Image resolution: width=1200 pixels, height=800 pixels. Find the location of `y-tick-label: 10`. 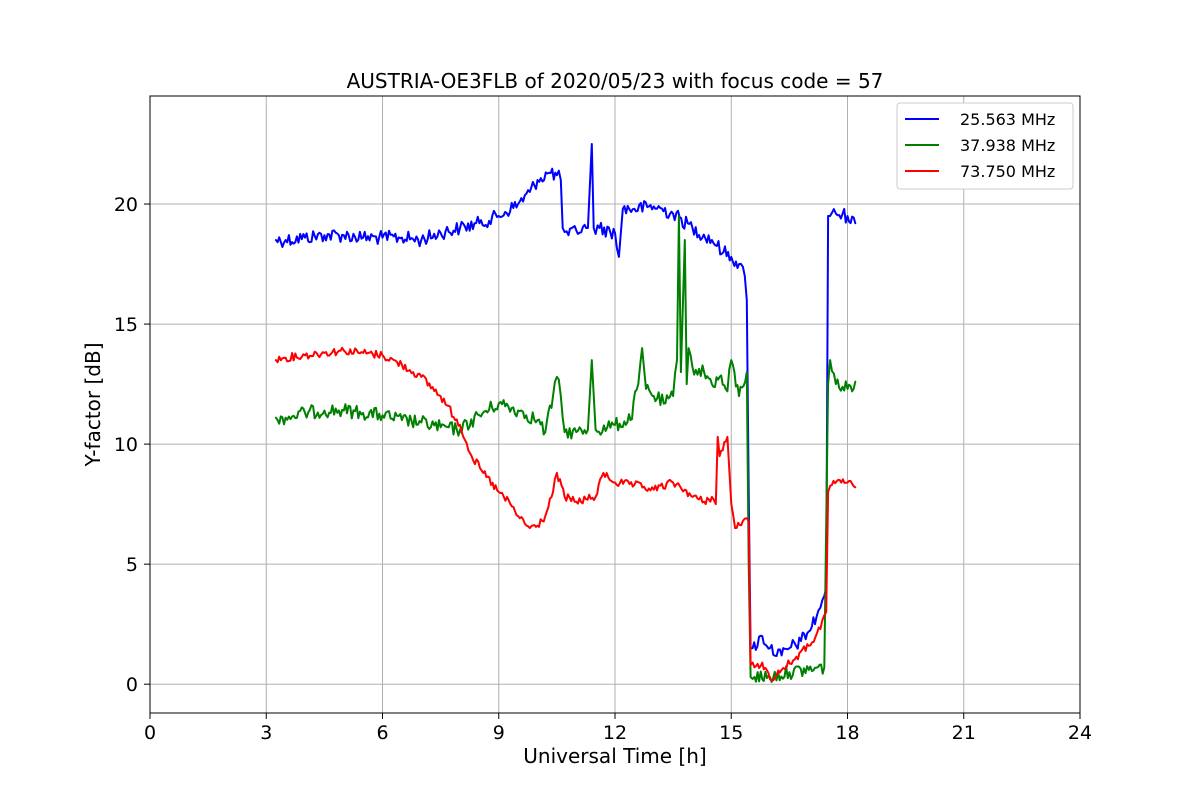

y-tick-label: 10 is located at coordinates (126, 445).